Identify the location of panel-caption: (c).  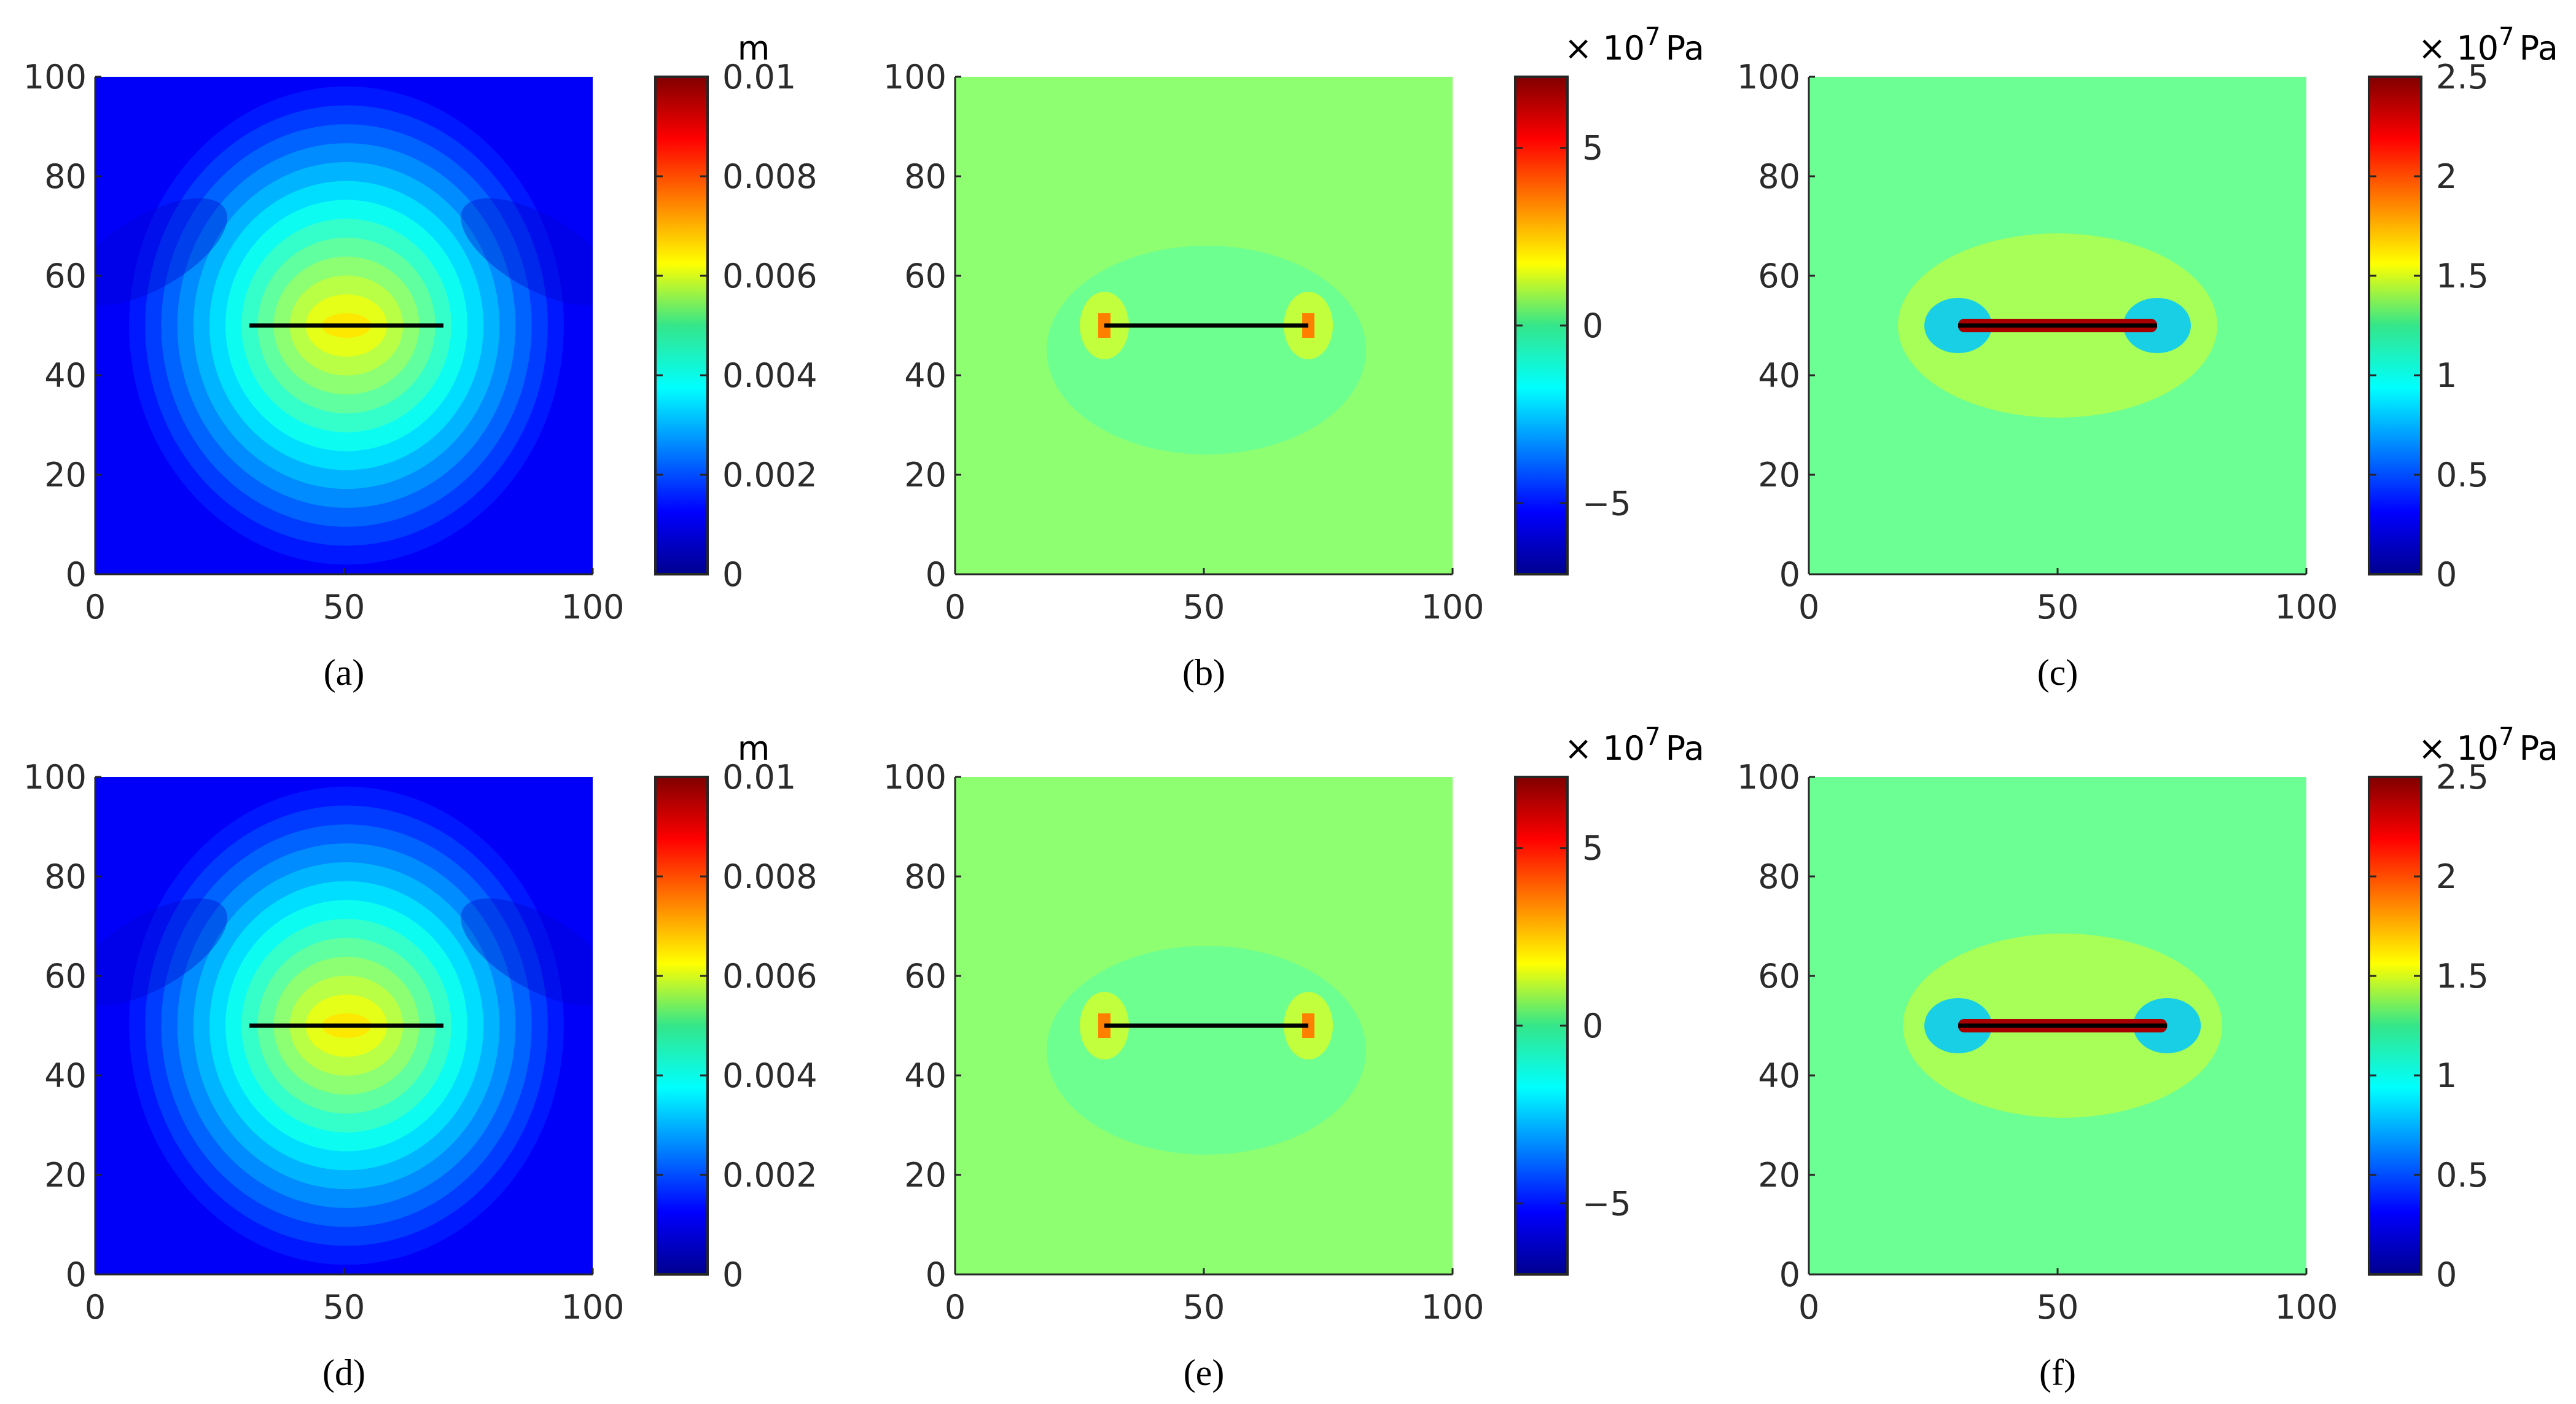
(2057, 672).